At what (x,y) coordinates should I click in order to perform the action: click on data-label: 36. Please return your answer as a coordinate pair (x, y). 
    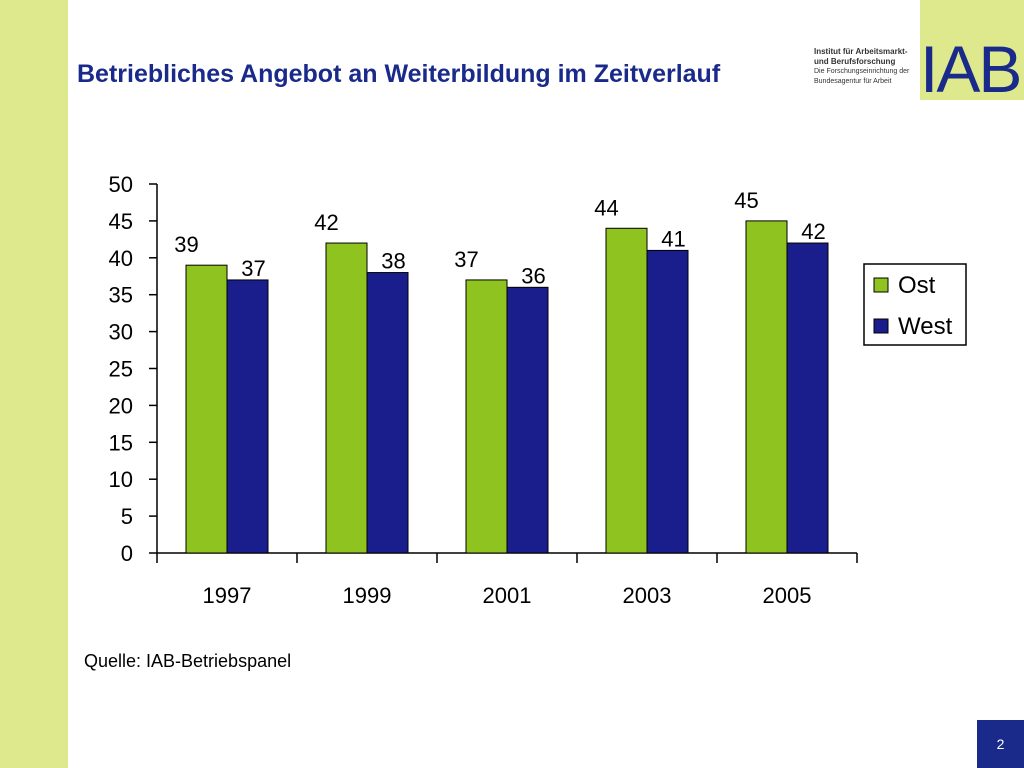
    Looking at the image, I should click on (533, 275).